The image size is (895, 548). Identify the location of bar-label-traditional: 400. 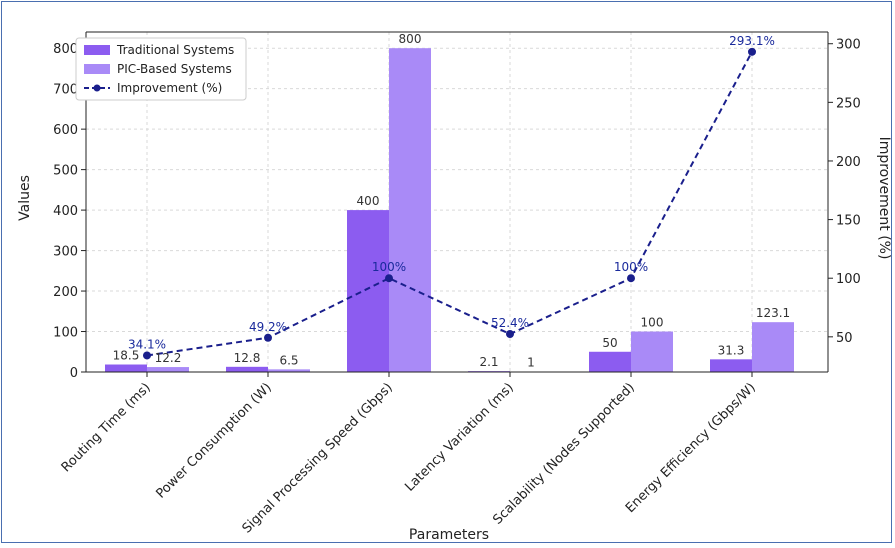
(368, 201).